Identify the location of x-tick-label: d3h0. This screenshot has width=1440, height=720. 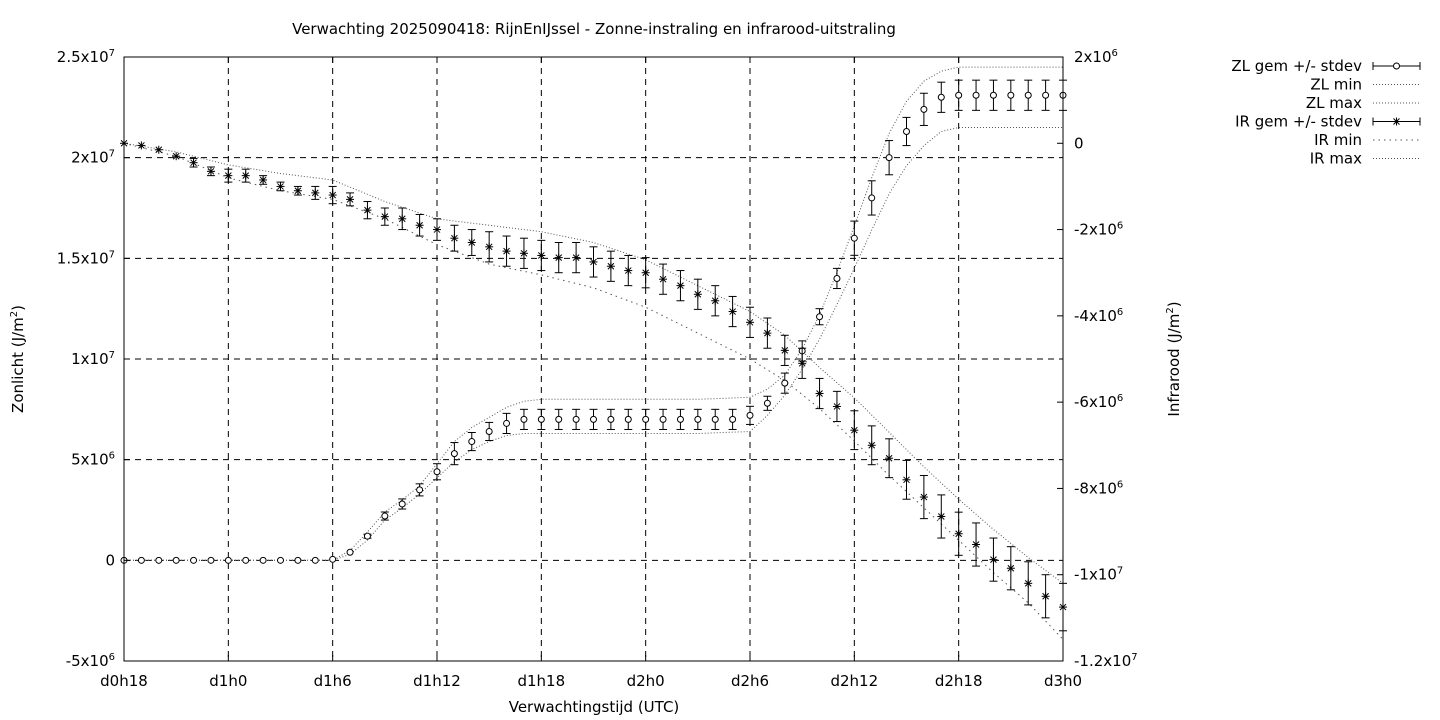
(1063, 681).